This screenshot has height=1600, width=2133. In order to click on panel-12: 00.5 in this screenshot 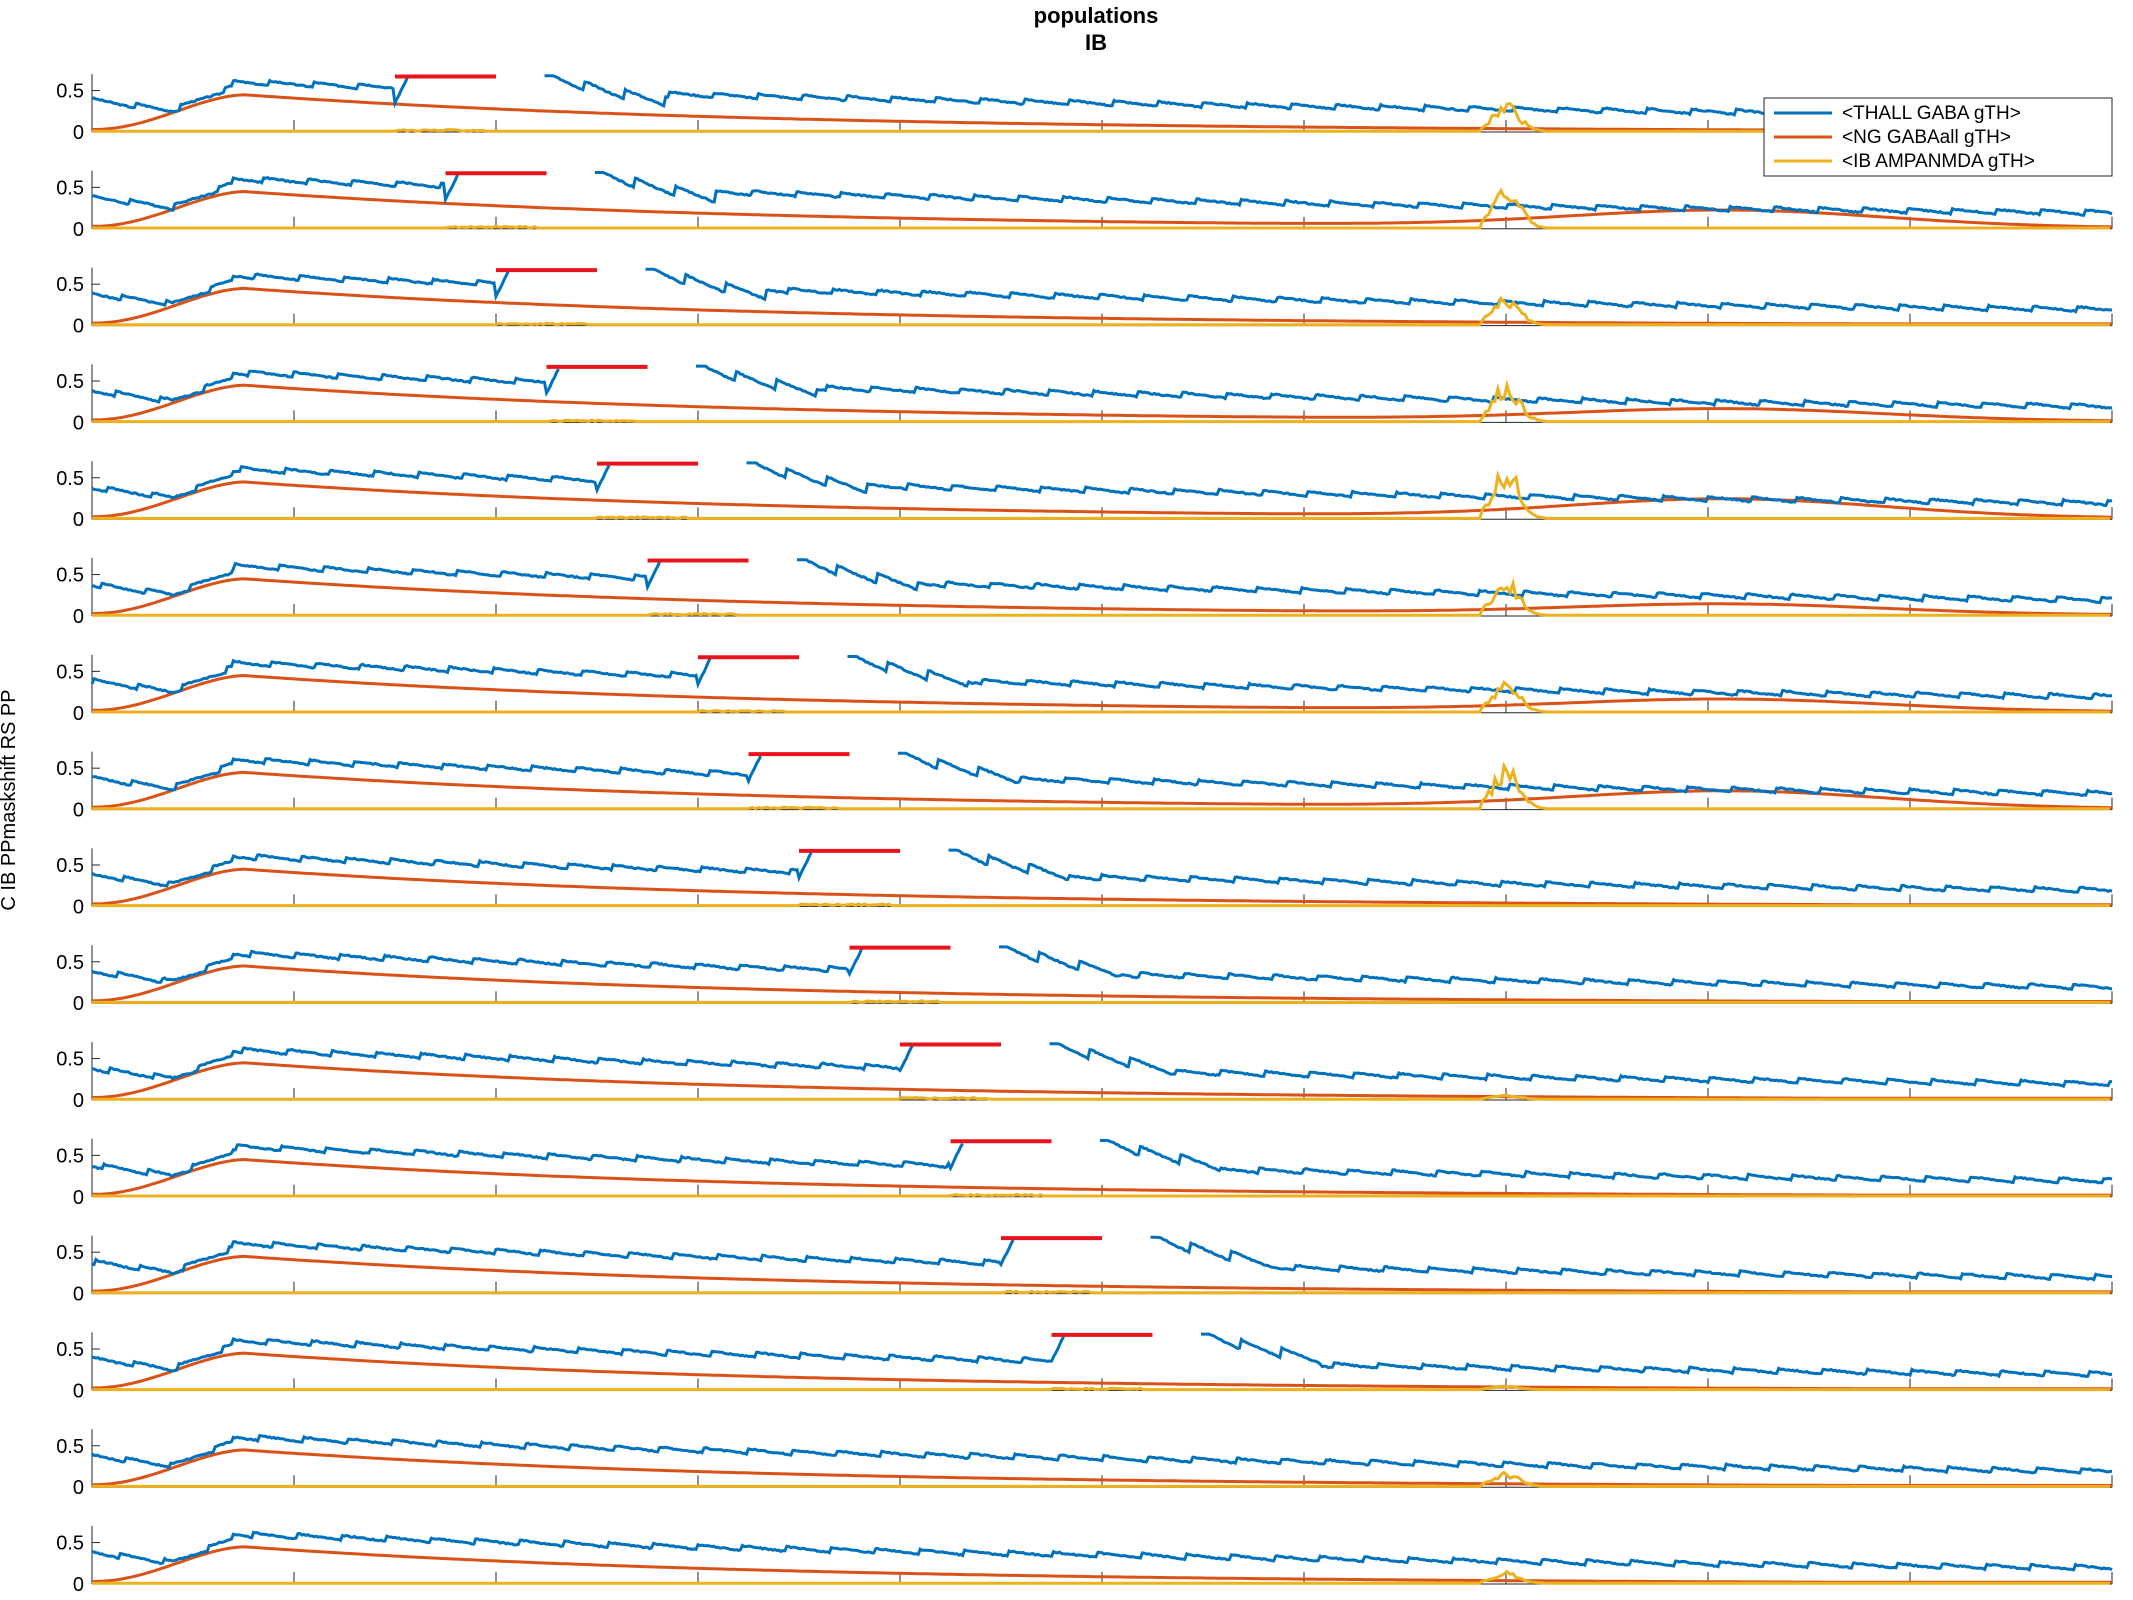, I will do `click(1084, 1173)`.